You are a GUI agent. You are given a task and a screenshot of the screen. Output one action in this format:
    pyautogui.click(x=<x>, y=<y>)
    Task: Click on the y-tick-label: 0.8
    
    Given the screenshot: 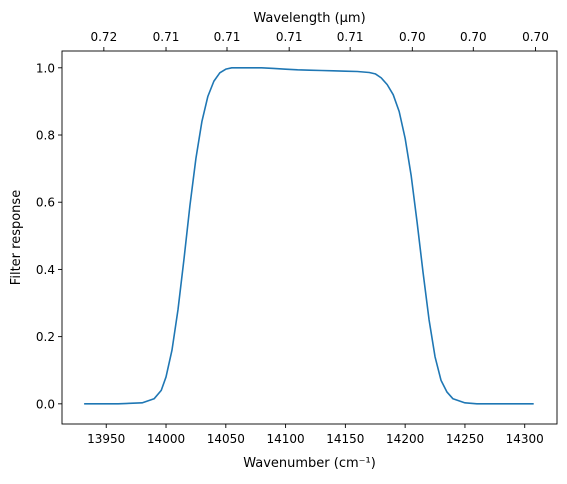 What is the action you would take?
    pyautogui.click(x=45, y=136)
    